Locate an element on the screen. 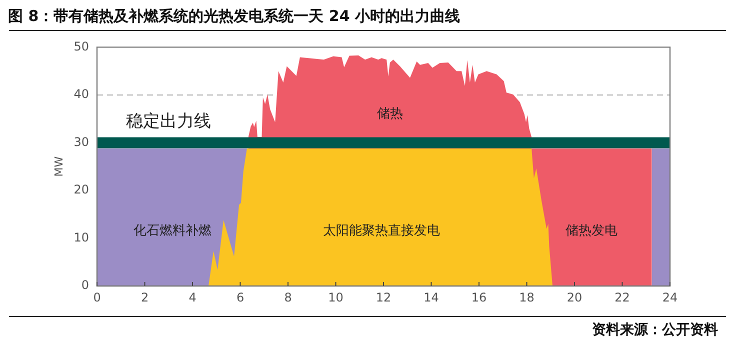 The width and height of the screenshot is (735, 346). x-tick-label: 10 is located at coordinates (336, 297).